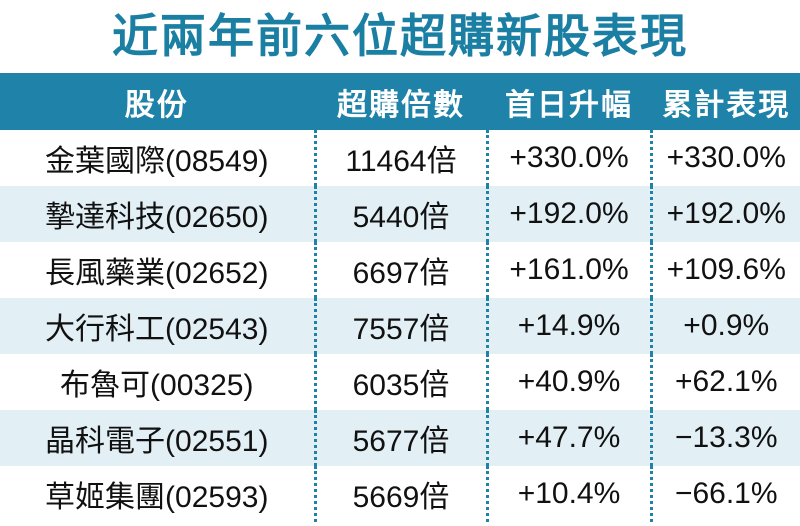 The image size is (800, 526). I want to click on cumulative-performance-cell: −66.1%, so click(724, 494).